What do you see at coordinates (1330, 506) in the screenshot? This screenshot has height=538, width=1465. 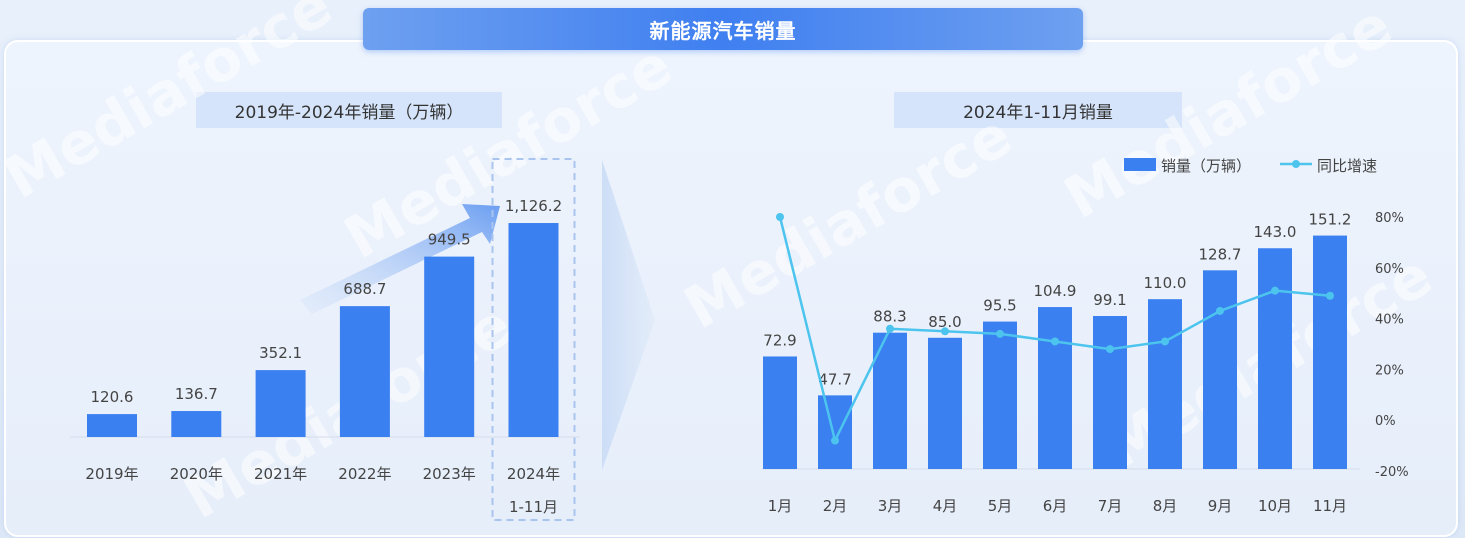 I see `x-tick-label: 11月` at bounding box center [1330, 506].